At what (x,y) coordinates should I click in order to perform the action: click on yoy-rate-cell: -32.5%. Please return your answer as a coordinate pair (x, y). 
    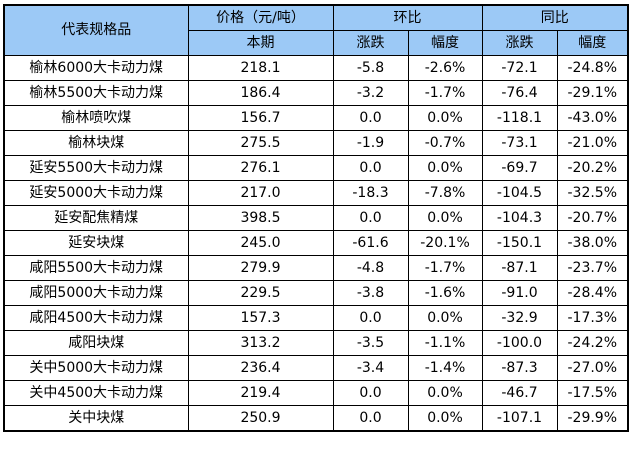
    Looking at the image, I should click on (592, 193).